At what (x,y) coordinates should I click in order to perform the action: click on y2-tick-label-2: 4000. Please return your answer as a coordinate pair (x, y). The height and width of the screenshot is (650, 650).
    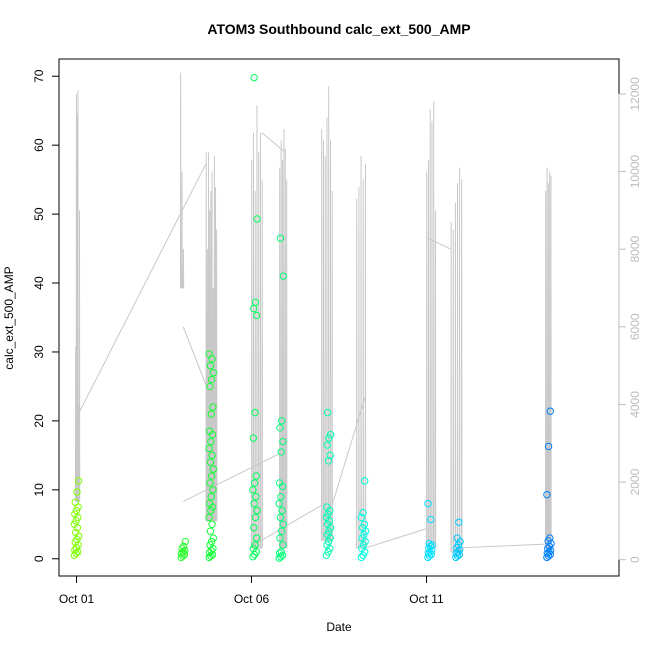
    Looking at the image, I should click on (635, 404).